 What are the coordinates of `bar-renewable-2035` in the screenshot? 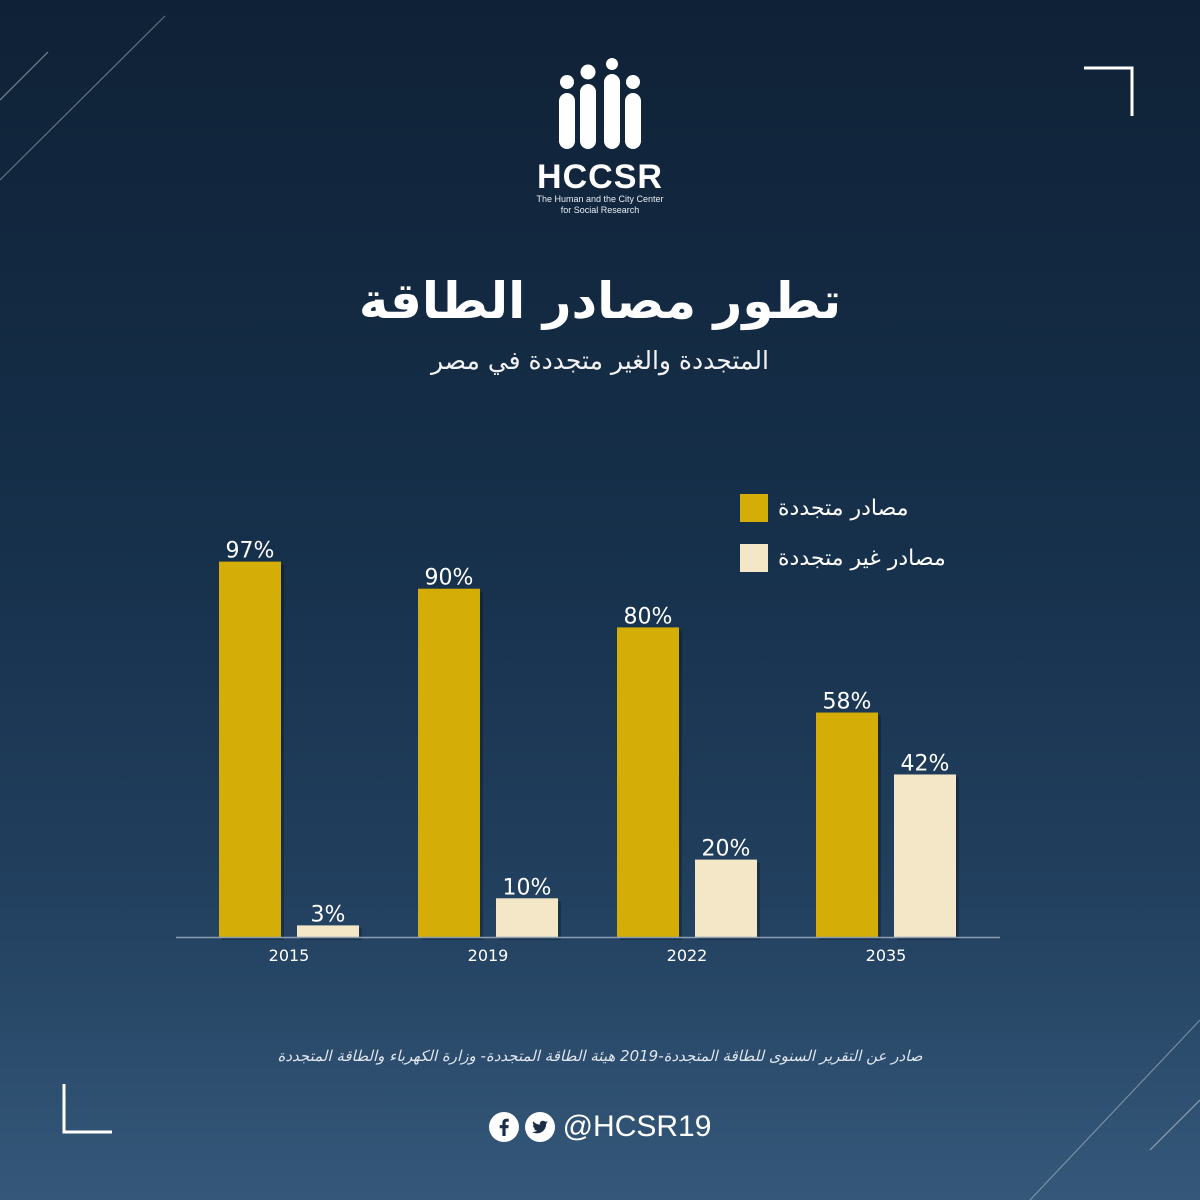 It's located at (847, 824).